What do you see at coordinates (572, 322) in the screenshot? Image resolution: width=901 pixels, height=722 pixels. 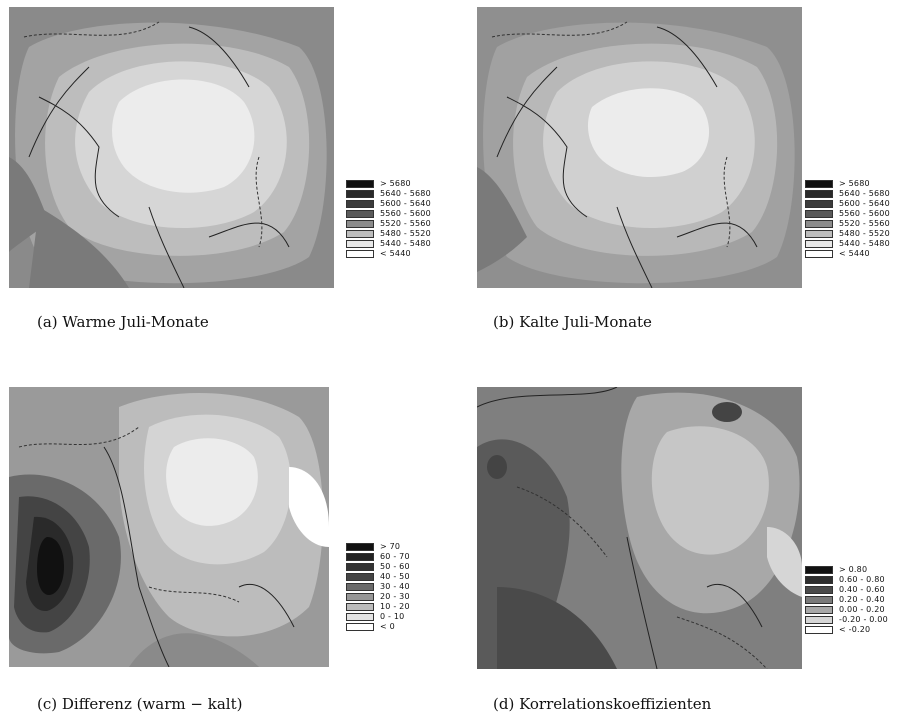 I see `caption-cold-july: (b) Kalte Juli-Monate` at bounding box center [572, 322].